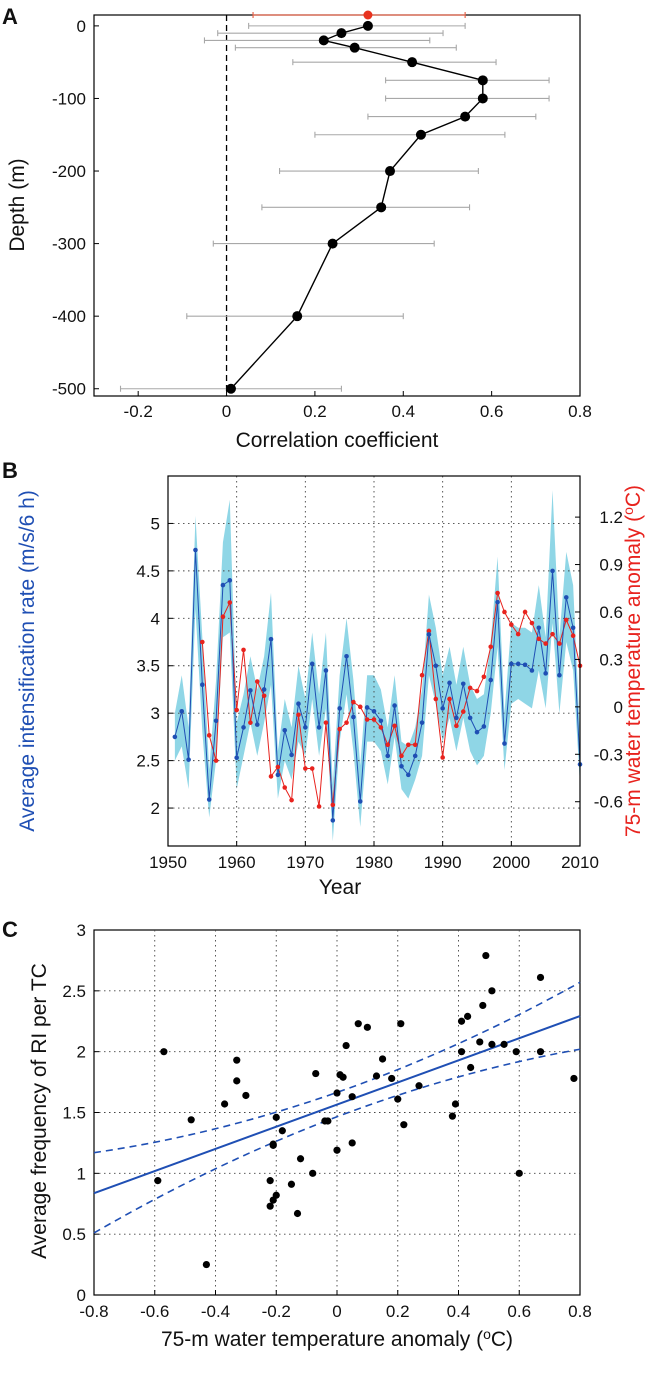 Image resolution: width=660 pixels, height=1387 pixels. Describe the element at coordinates (608, 802) in the screenshot. I see `panel-b-right-tick-label: -0.6` at that location.